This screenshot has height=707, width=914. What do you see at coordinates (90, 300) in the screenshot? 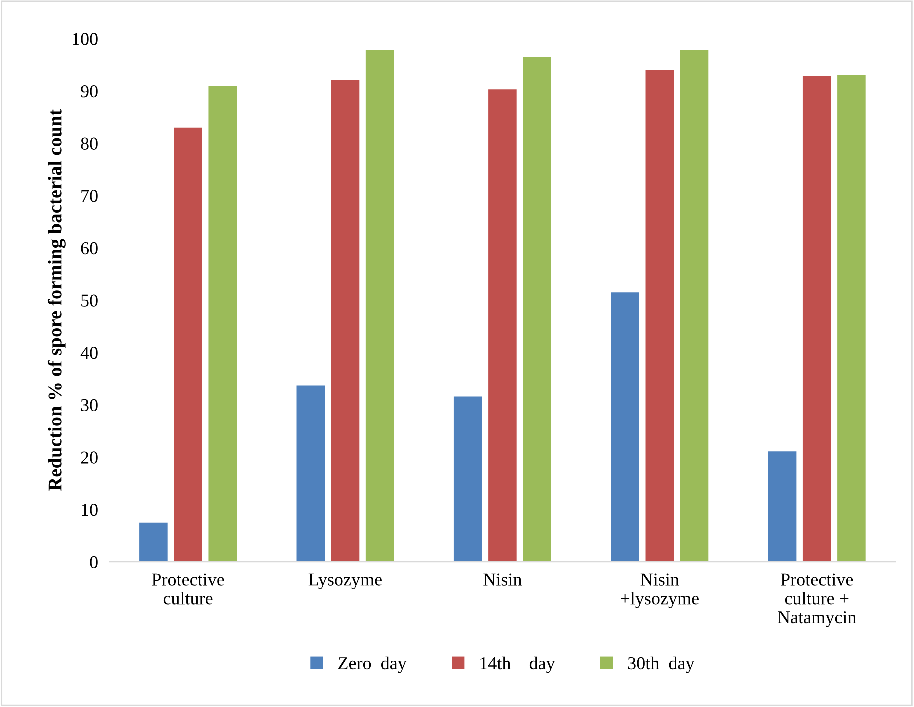
I see `y-tick-label: 50` at bounding box center [90, 300].